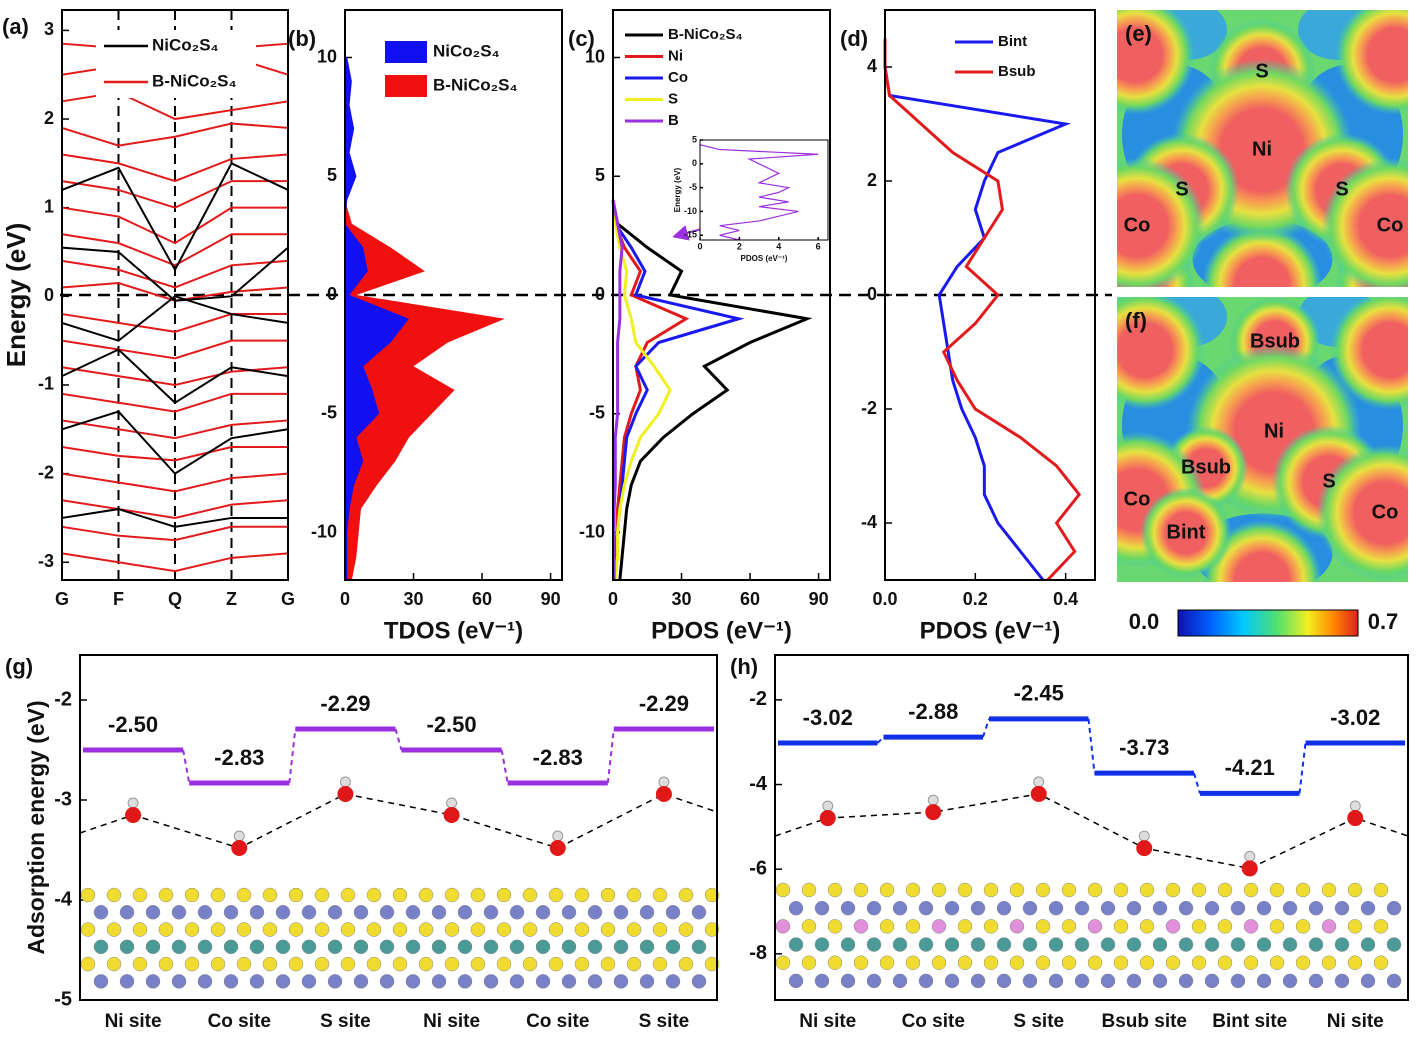 Image resolution: width=1417 pixels, height=1039 pixels. I want to click on value-label: -2.50, so click(452, 724).